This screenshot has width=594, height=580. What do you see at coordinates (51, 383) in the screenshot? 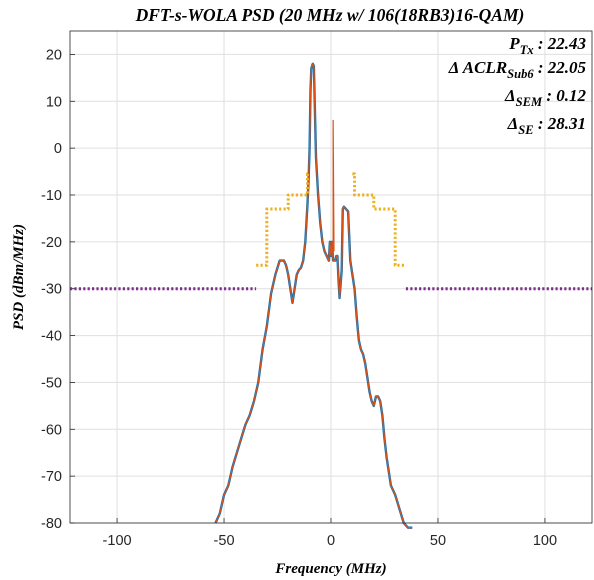
I see `y-tick-label: -50` at bounding box center [51, 383].